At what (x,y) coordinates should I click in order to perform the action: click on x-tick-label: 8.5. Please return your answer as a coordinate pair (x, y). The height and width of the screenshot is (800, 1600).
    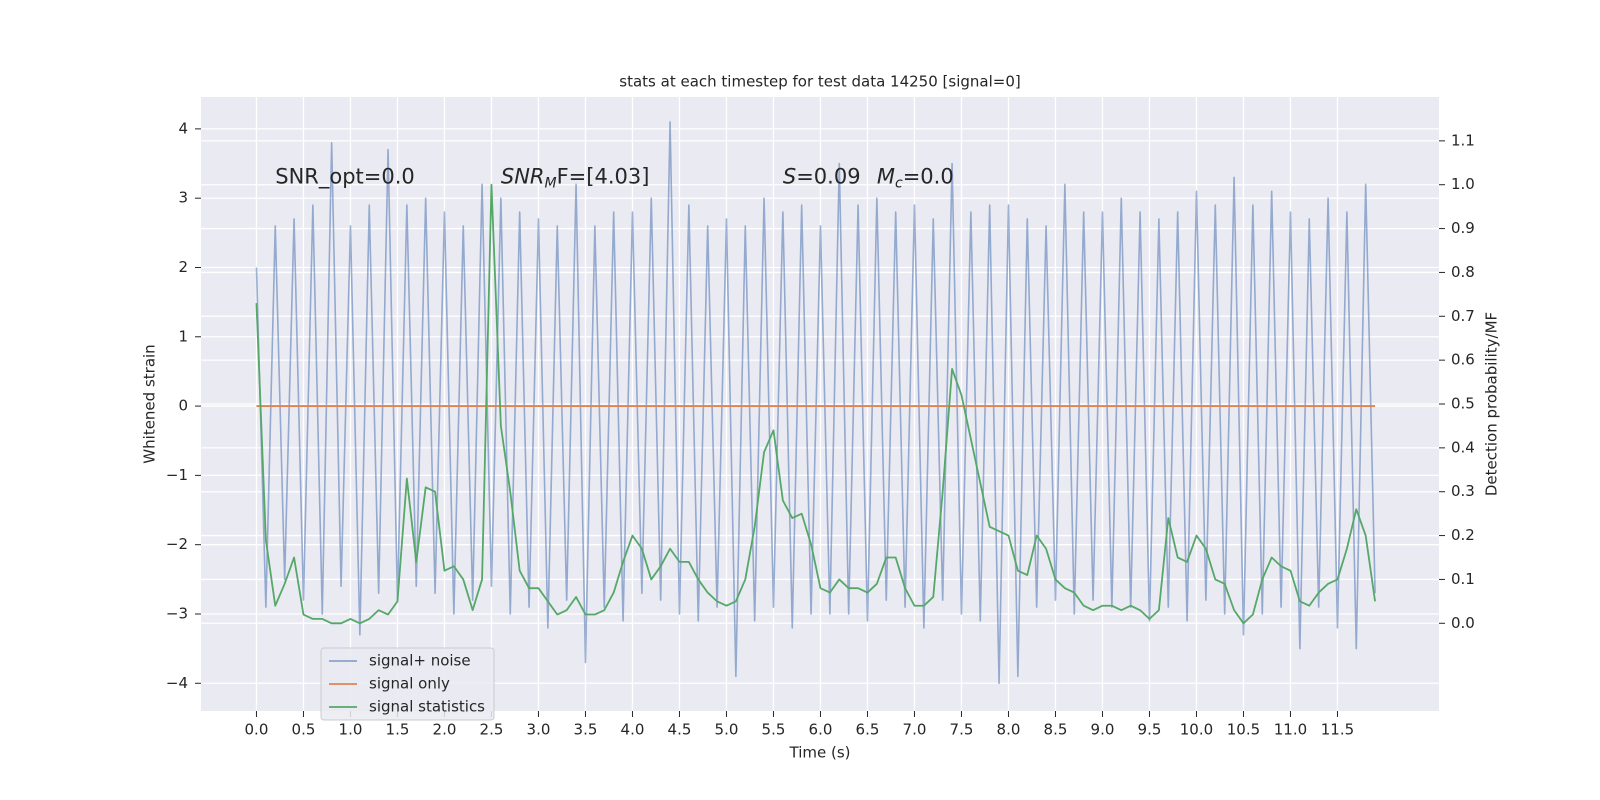
    Looking at the image, I should click on (1056, 730).